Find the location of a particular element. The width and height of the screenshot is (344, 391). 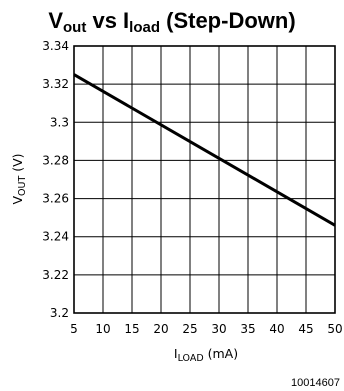

y-tick-label: 3.32 is located at coordinates (55, 84).